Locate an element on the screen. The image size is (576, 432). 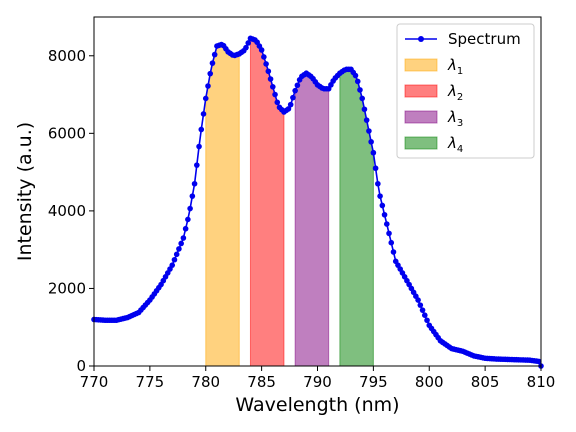
x-axis: 770 775 780 785 790 795 800 805 810 is located at coordinates (318, 378).